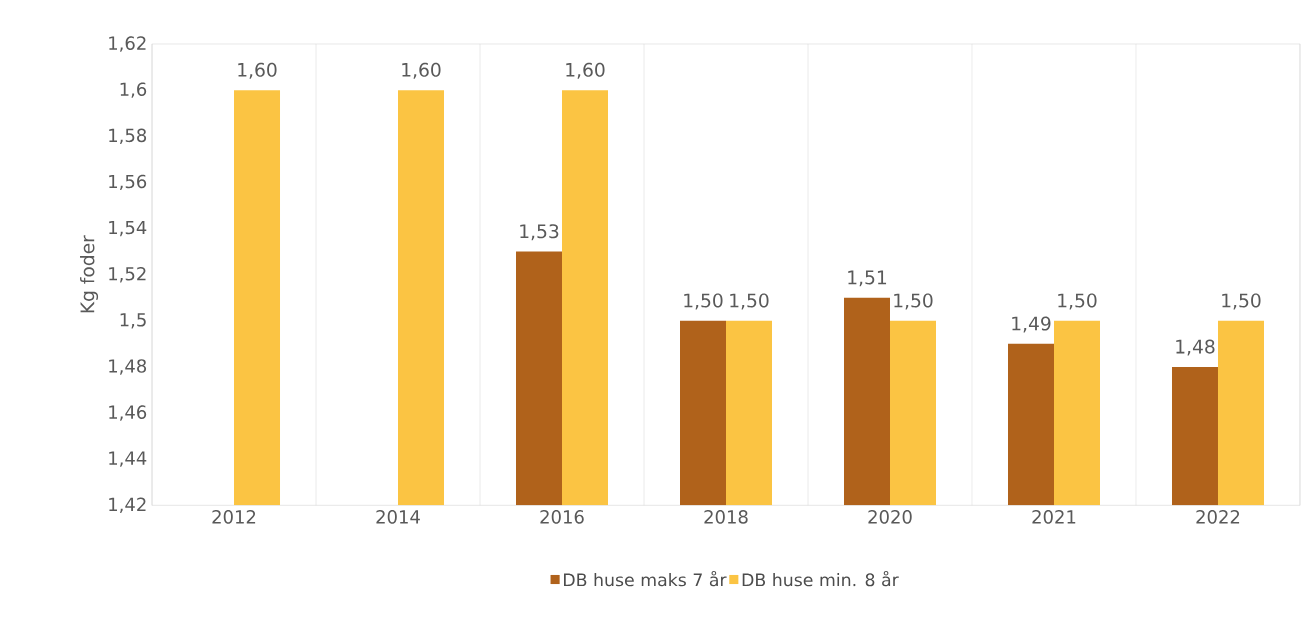 Image resolution: width=1315 pixels, height=624 pixels. What do you see at coordinates (1195, 347) in the screenshot?
I see `data-label: 1,48` at bounding box center [1195, 347].